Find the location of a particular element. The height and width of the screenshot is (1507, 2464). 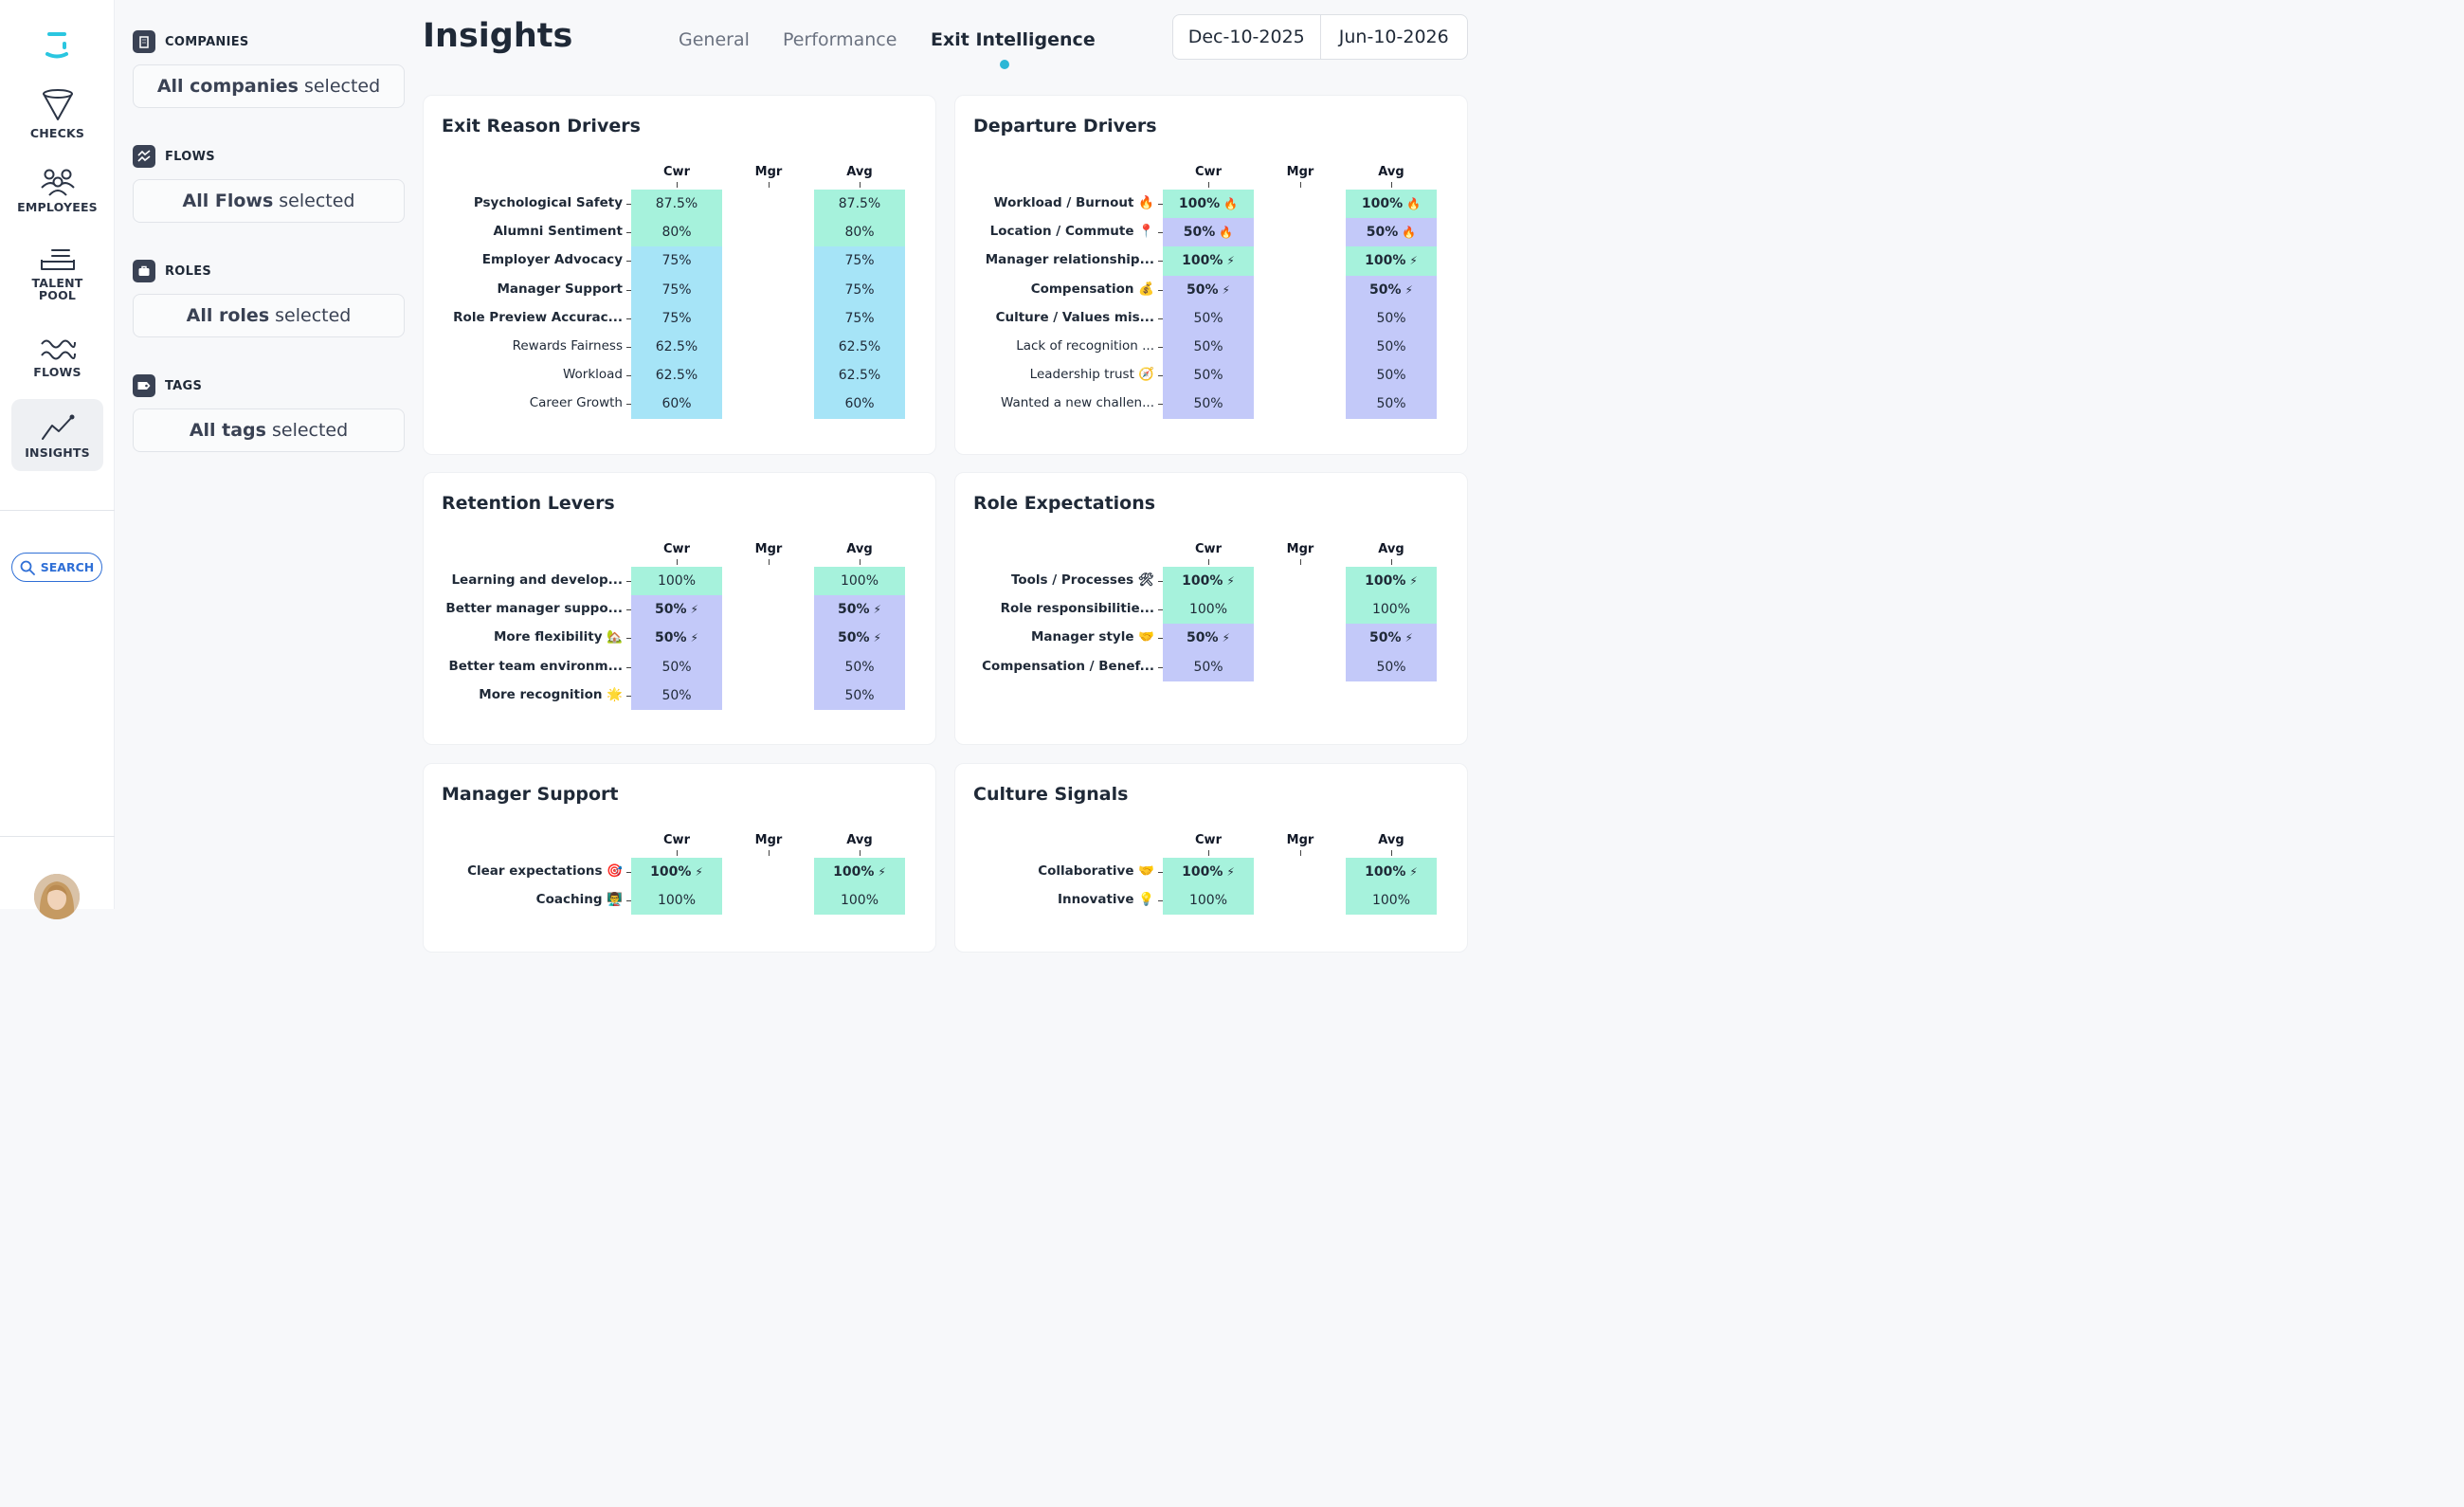

filter-tags-select: All tags selected is located at coordinates (269, 430).